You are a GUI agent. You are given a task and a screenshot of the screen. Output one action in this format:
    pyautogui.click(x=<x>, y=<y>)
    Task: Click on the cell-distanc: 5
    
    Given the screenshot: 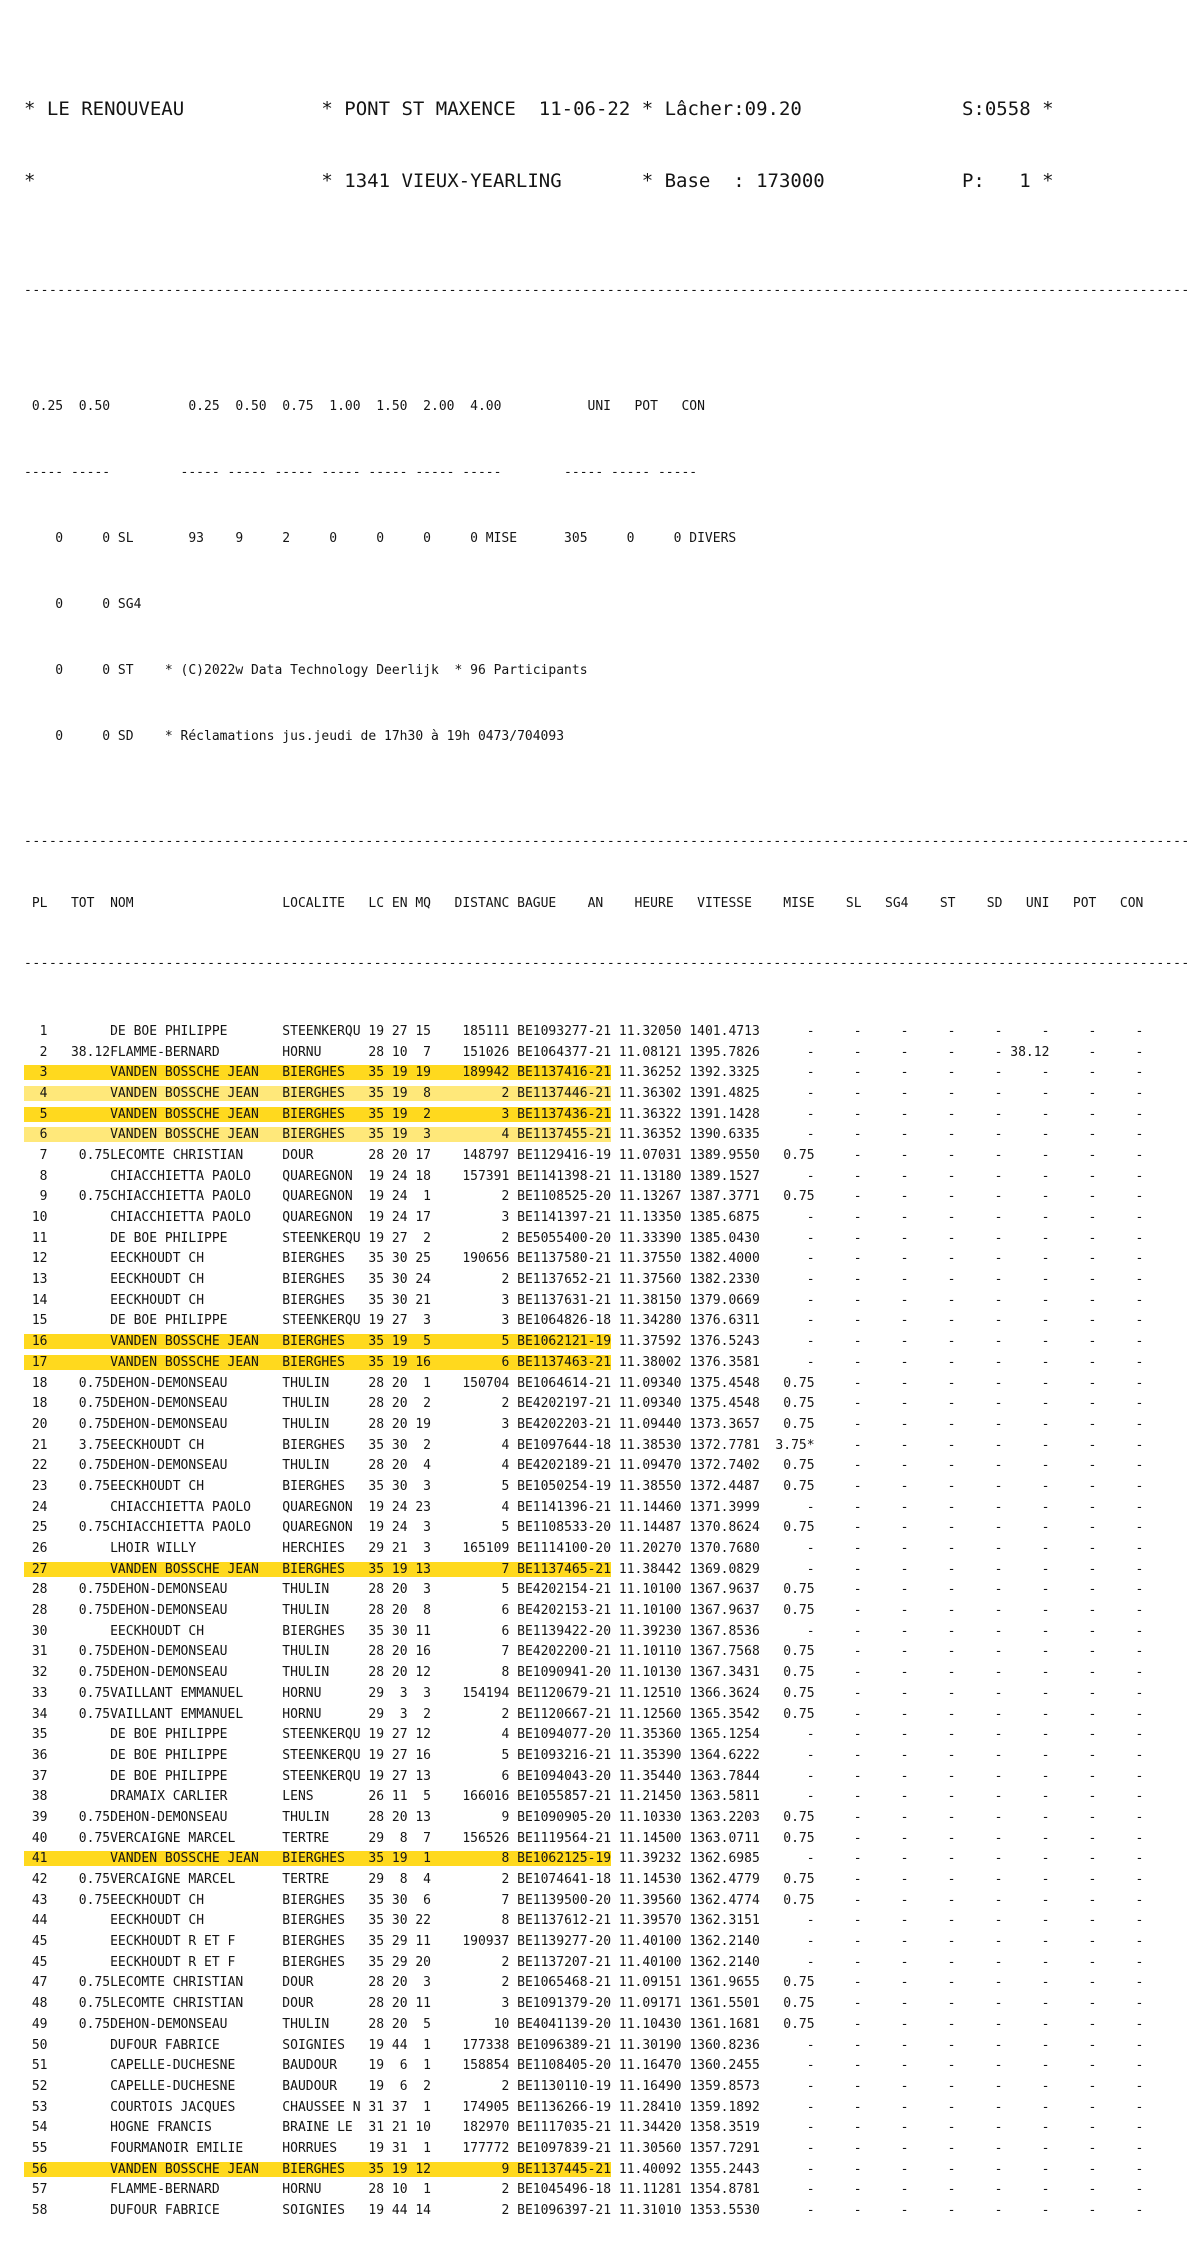 What is the action you would take?
    pyautogui.click(x=470, y=1590)
    